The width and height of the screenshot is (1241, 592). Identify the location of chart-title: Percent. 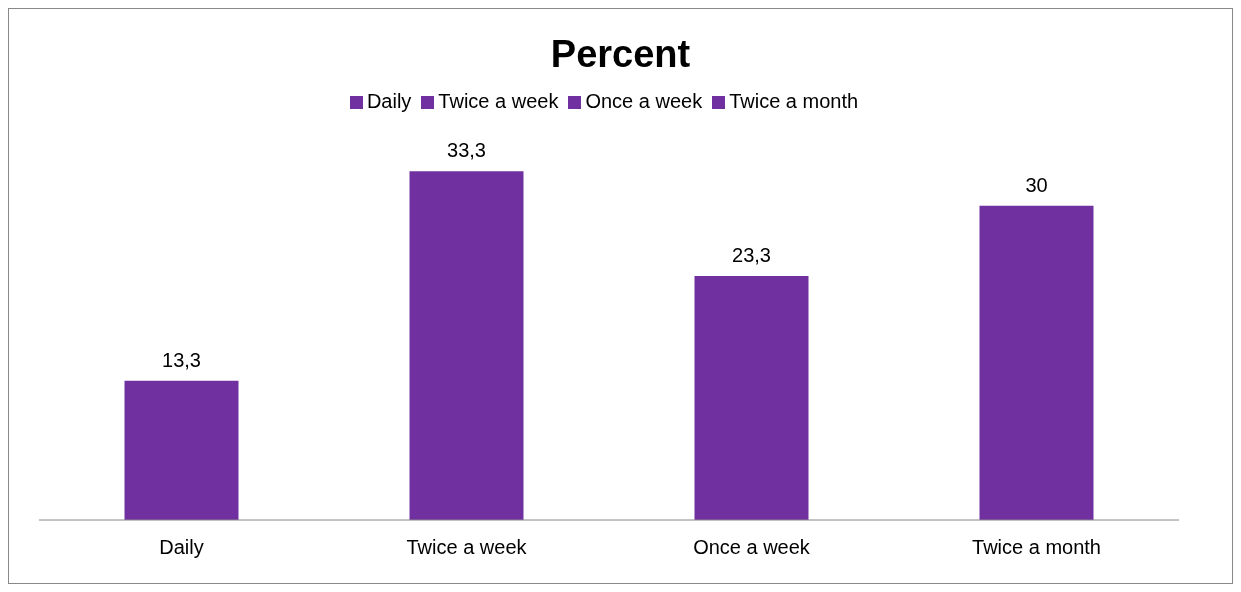
(620, 54).